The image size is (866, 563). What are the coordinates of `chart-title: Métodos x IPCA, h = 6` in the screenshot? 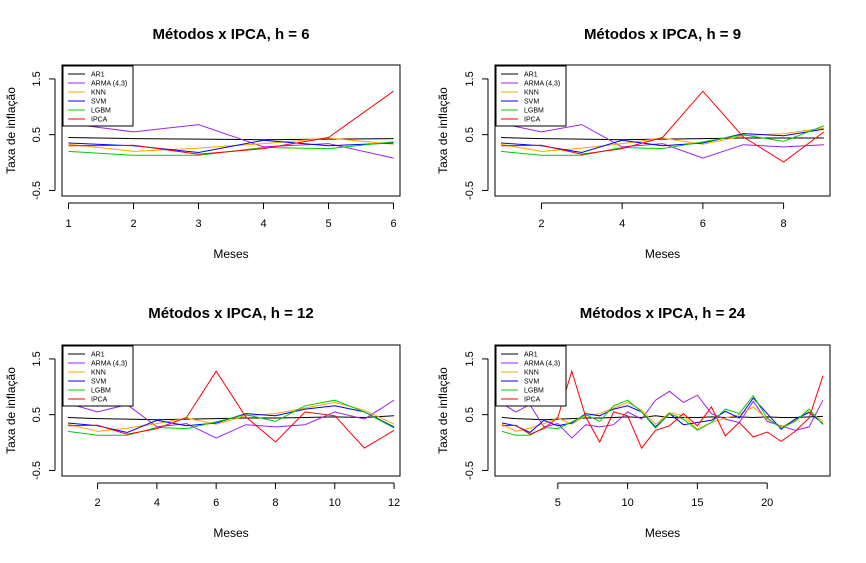 It's located at (230, 34).